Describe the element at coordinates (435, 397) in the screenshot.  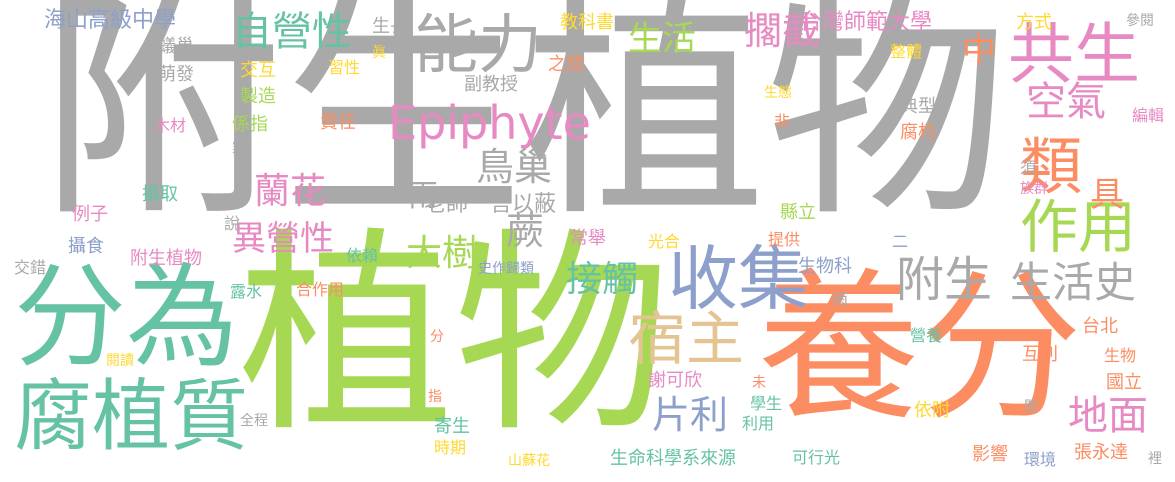
I see `word-point: 指` at that location.